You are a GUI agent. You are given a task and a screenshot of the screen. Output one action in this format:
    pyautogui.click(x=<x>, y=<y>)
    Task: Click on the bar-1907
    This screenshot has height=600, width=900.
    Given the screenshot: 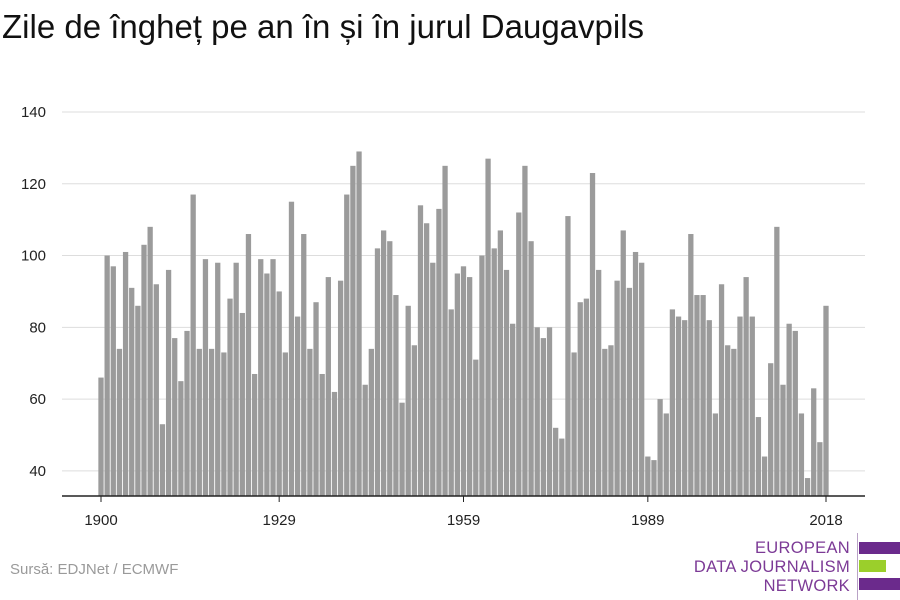 What is the action you would take?
    pyautogui.click(x=144, y=370)
    